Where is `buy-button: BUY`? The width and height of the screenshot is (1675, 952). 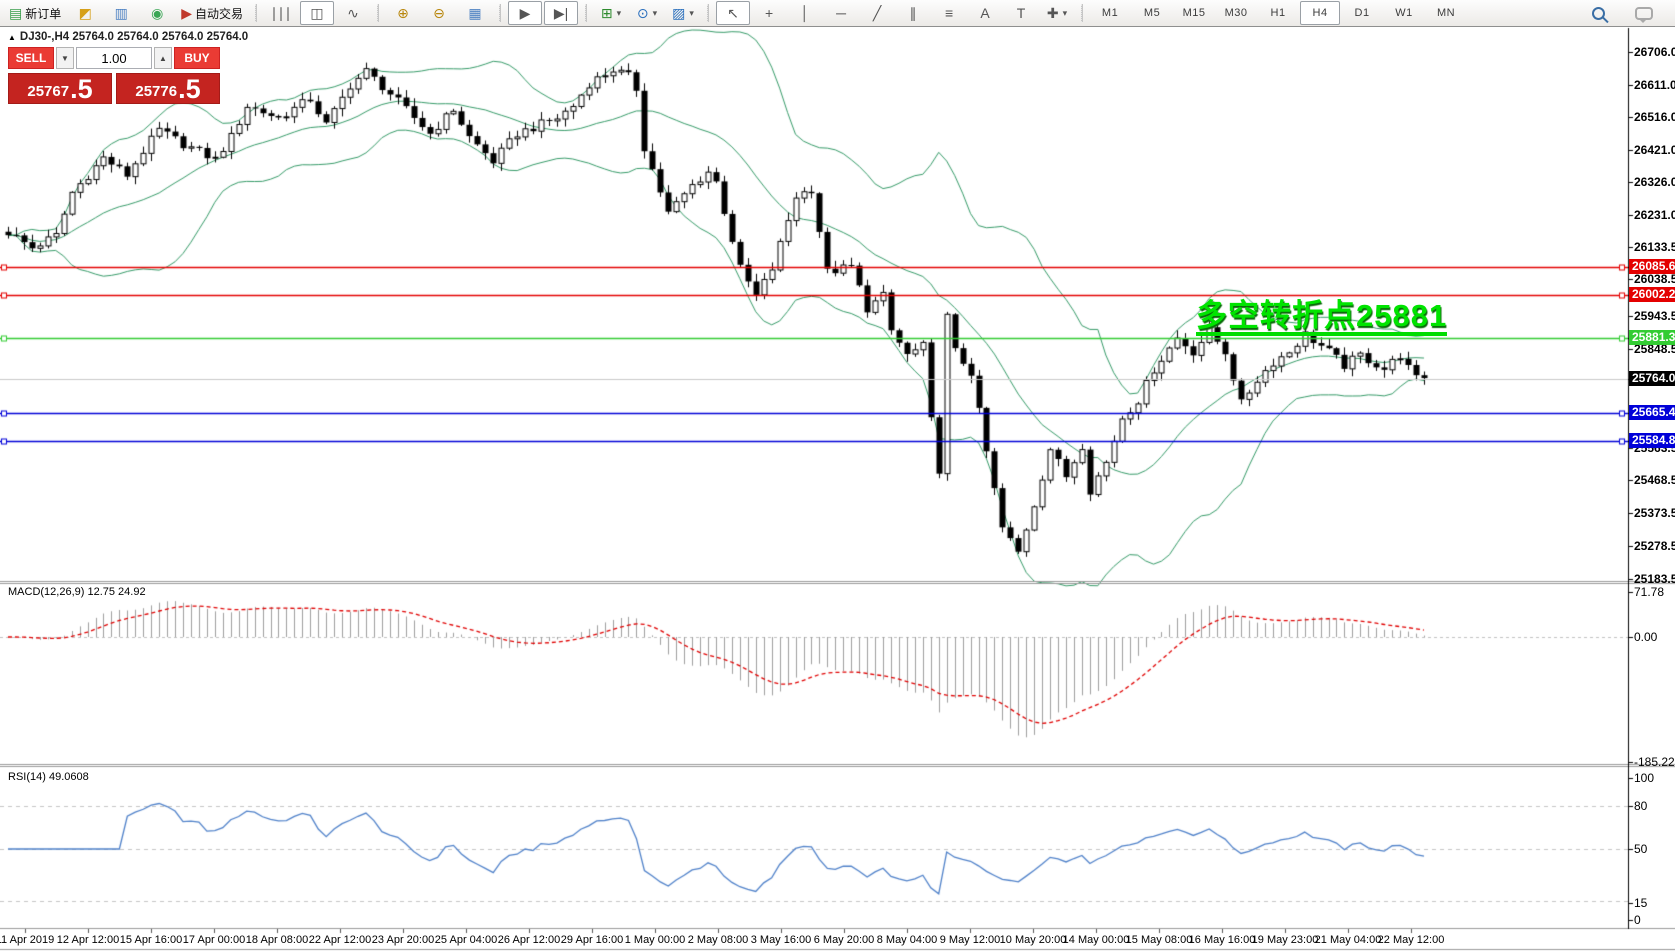
buy-button: BUY is located at coordinates (197, 58).